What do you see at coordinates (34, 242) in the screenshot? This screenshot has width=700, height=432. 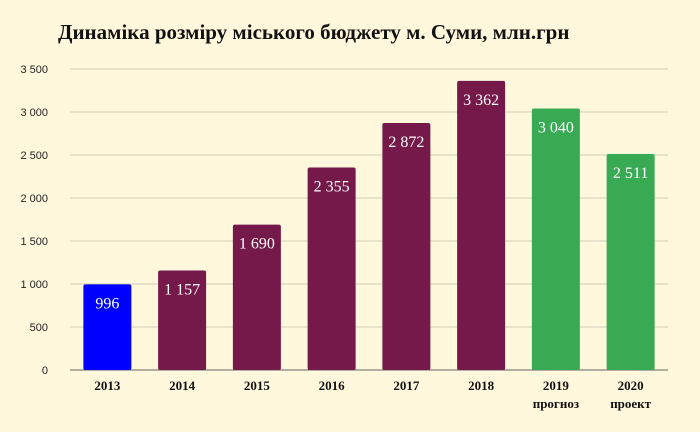 I see `y-tick-label: 1 500` at bounding box center [34, 242].